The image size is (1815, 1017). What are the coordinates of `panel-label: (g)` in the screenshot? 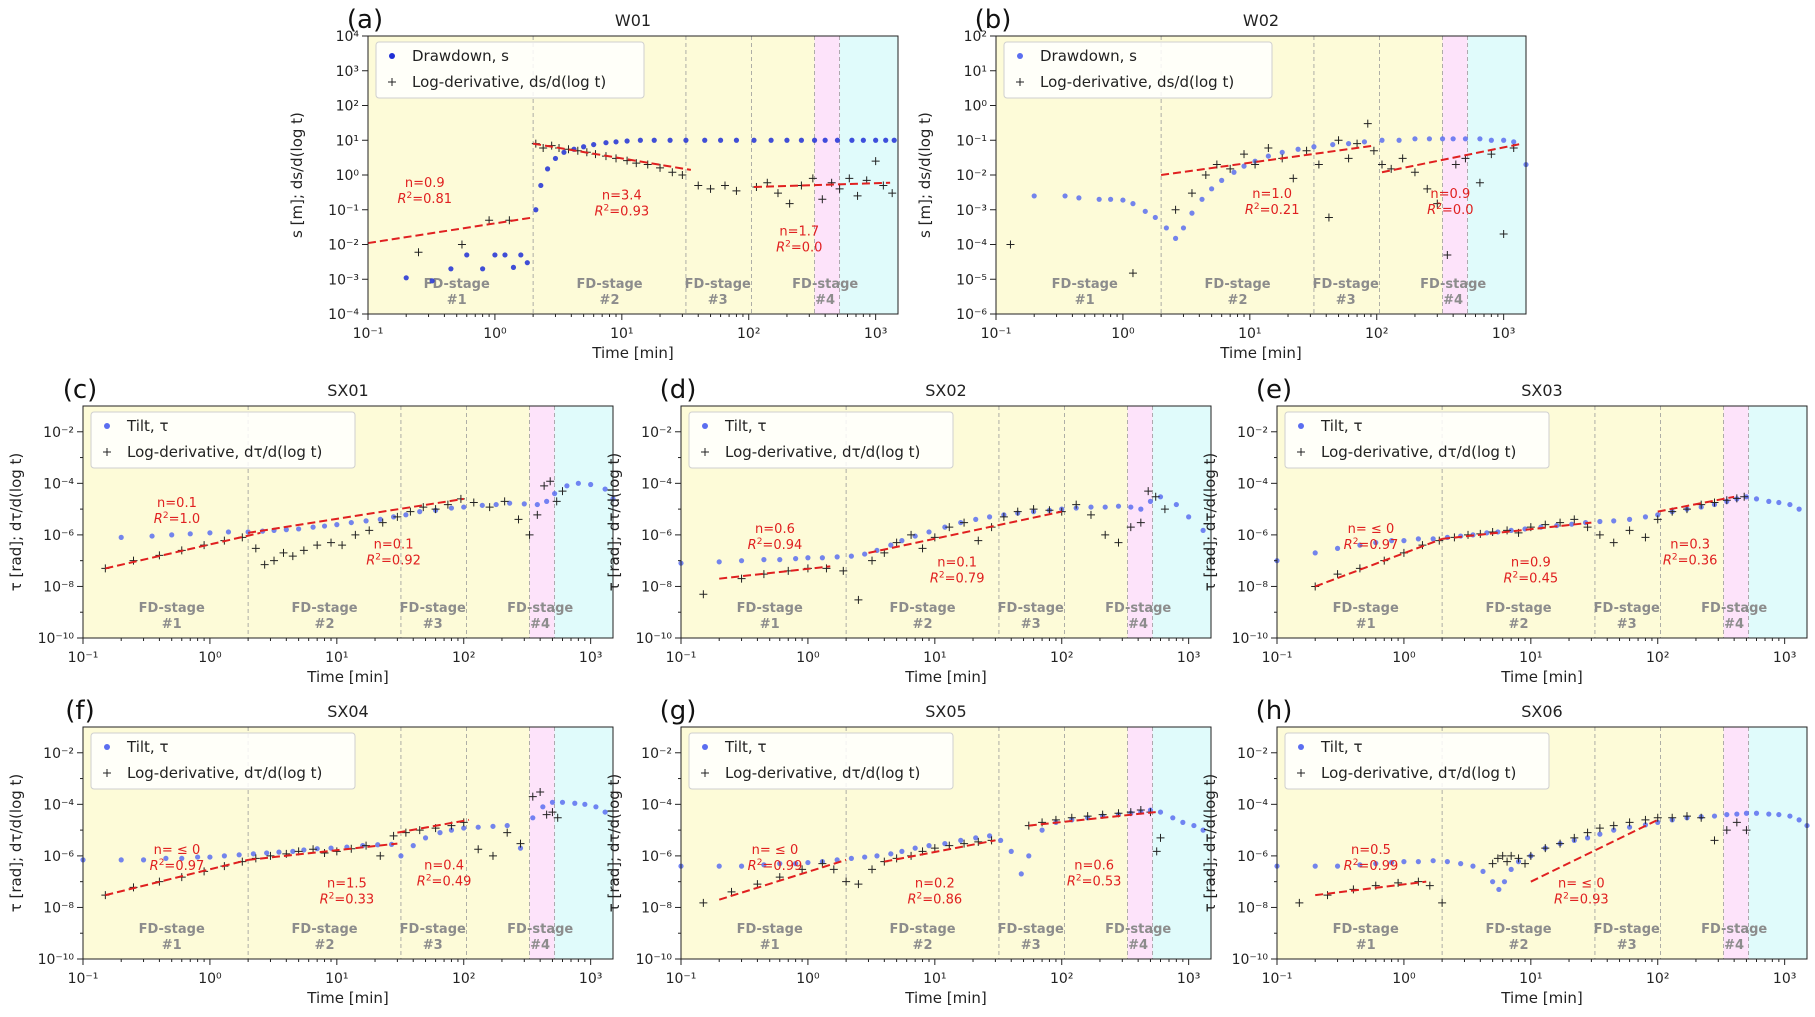 It's located at (678, 711).